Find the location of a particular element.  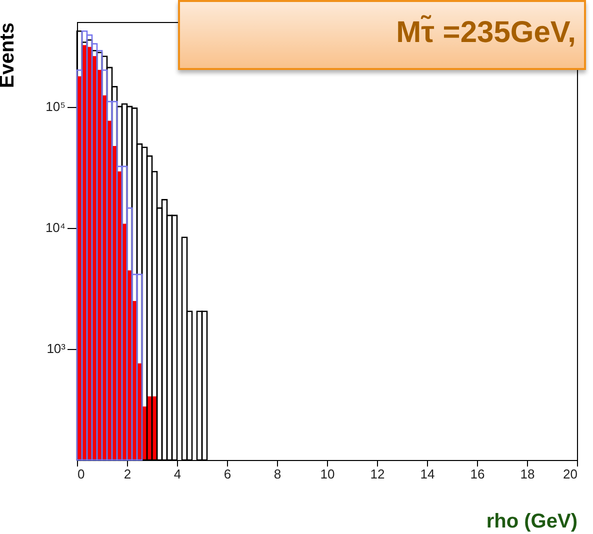

y-tick-label: 10⁵ is located at coordinates (56, 106).